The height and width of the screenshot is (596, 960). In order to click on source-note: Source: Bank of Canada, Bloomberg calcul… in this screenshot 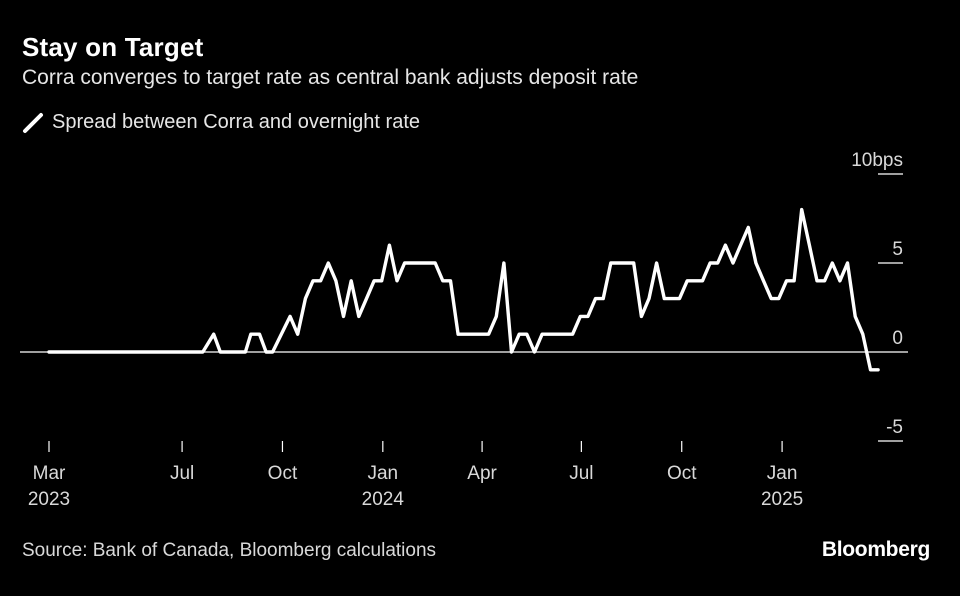, I will do `click(229, 550)`.